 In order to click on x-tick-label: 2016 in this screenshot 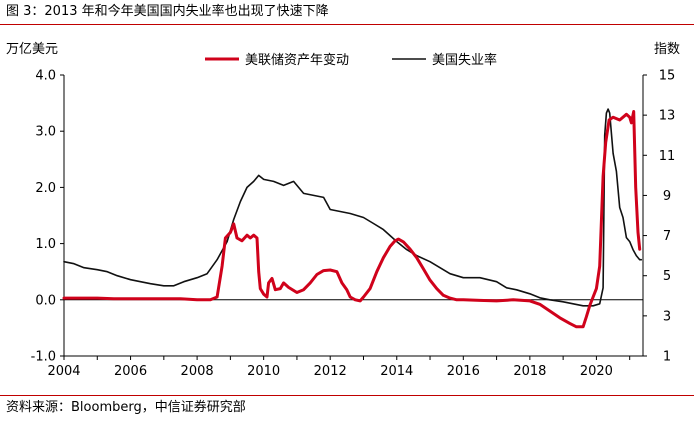, I will do `click(463, 371)`.